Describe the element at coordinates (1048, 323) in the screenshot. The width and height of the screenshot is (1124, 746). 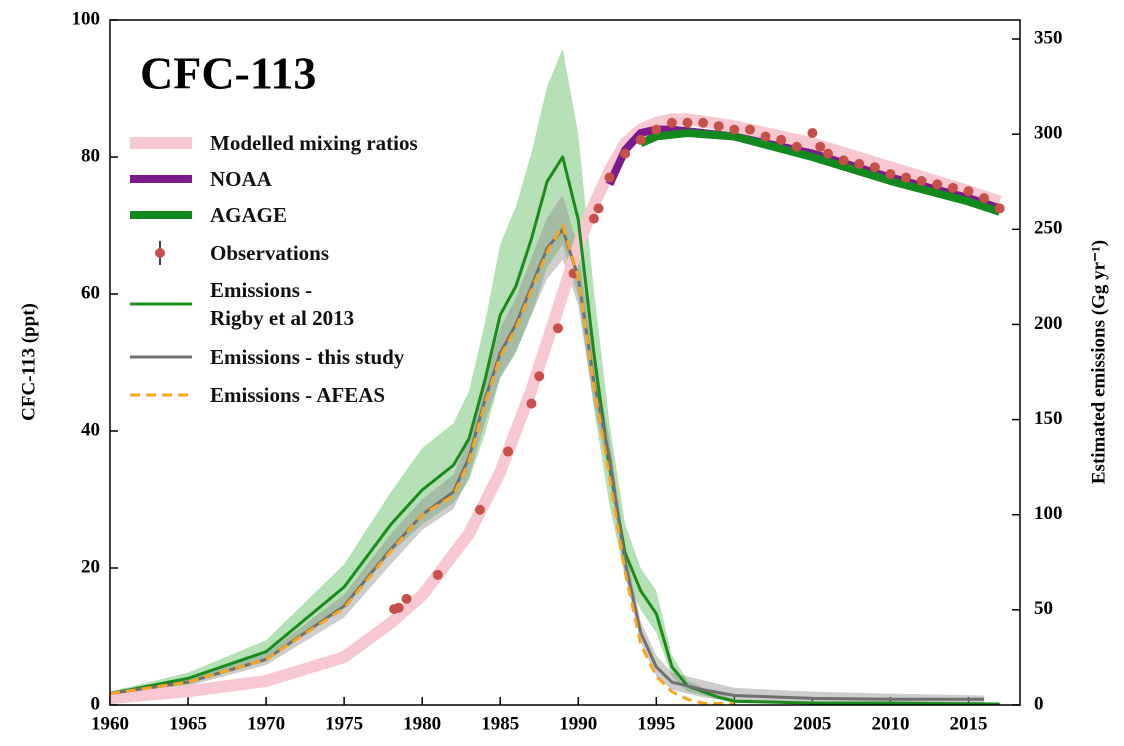
I see `y2-tick-label: 200` at that location.